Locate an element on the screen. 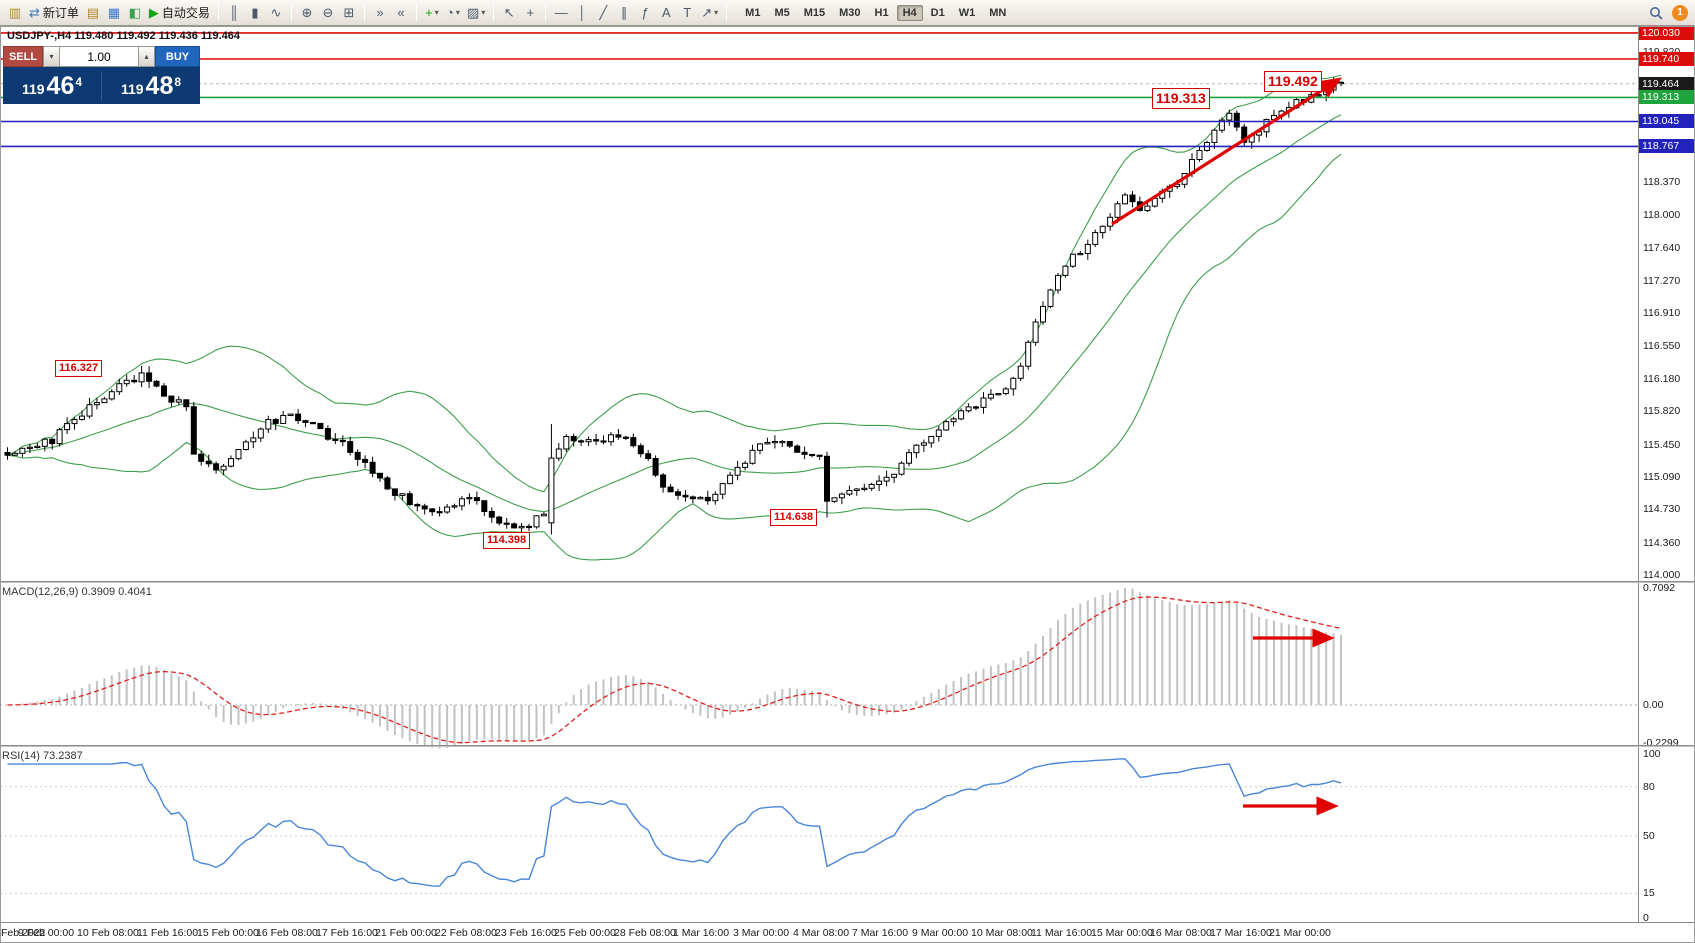 The image size is (1695, 943). time-axis-label: 23 Feb 16:00 is located at coordinates (526, 933).